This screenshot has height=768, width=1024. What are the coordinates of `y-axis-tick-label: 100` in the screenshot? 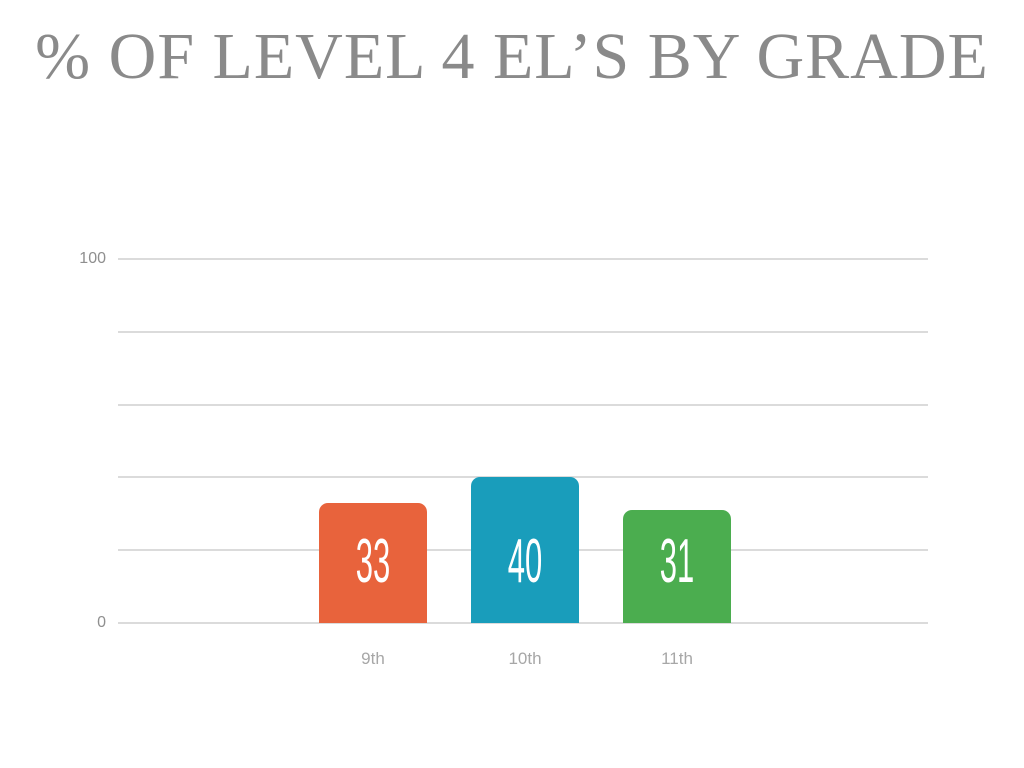 It's located at (92, 258).